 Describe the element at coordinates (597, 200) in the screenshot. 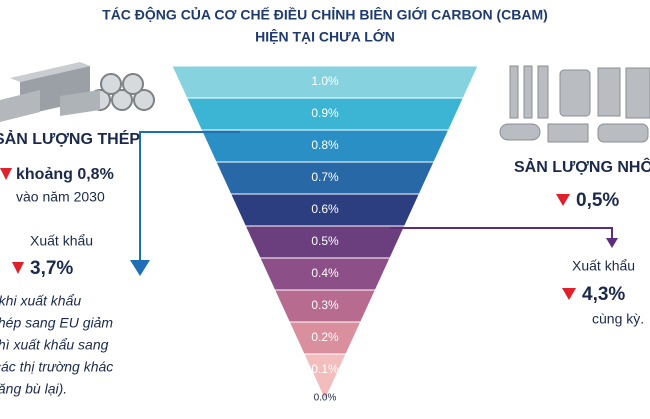

I see `aluminium-output: 0,5%` at that location.